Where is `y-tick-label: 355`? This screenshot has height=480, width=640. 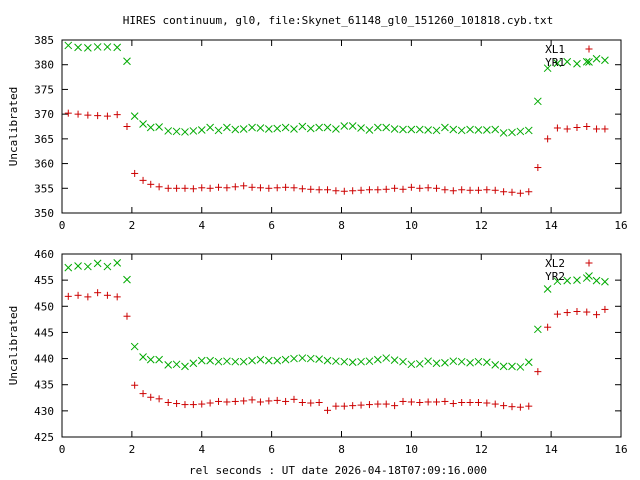 y-tick-label: 355 is located at coordinates (44, 188).